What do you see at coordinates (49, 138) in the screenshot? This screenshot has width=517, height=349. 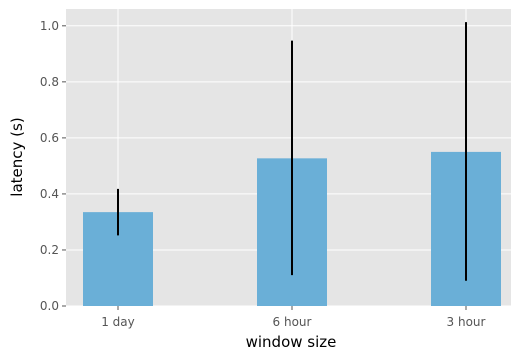 I see `y-tick-label: 0.6` at bounding box center [49, 138].